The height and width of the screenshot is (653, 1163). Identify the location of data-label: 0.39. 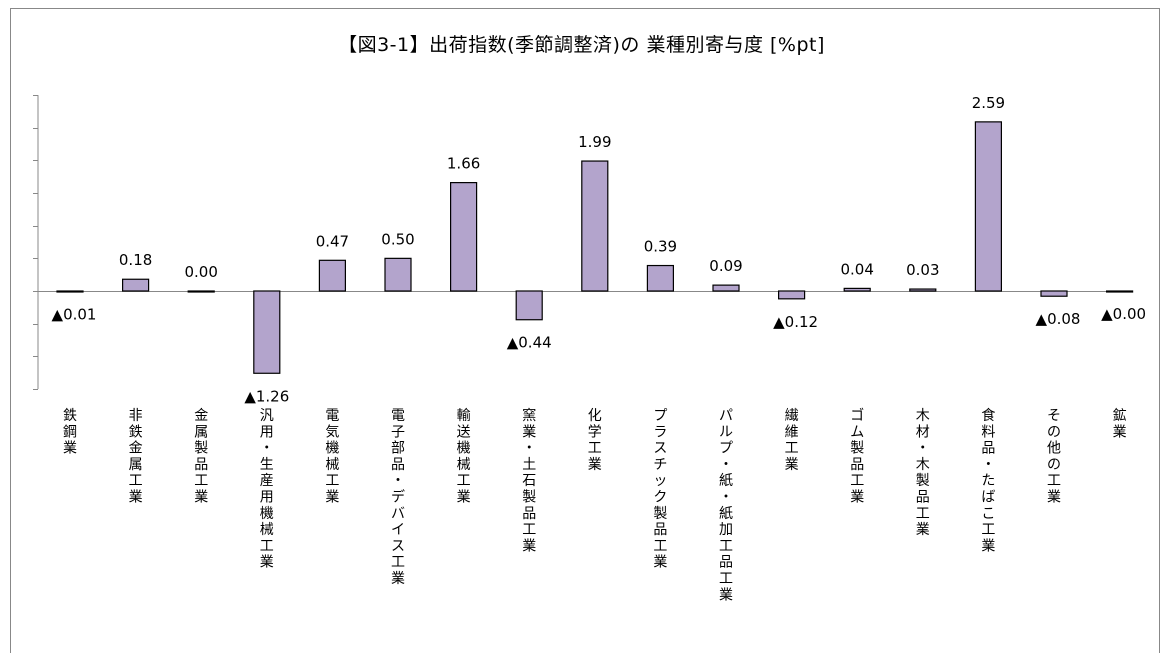
(660, 247).